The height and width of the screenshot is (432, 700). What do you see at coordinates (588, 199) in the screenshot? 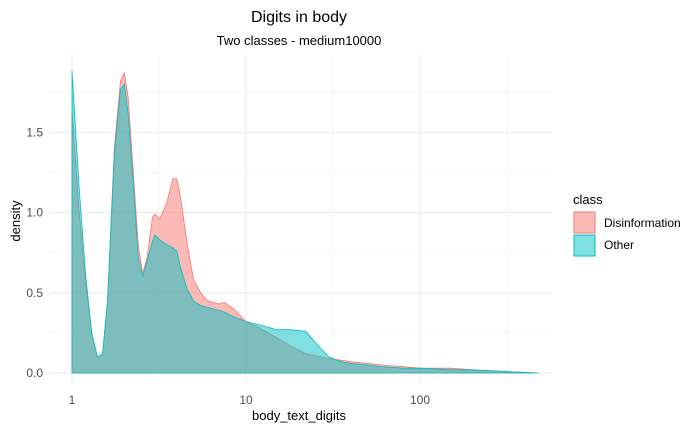
I see `legend-title: class` at bounding box center [588, 199].